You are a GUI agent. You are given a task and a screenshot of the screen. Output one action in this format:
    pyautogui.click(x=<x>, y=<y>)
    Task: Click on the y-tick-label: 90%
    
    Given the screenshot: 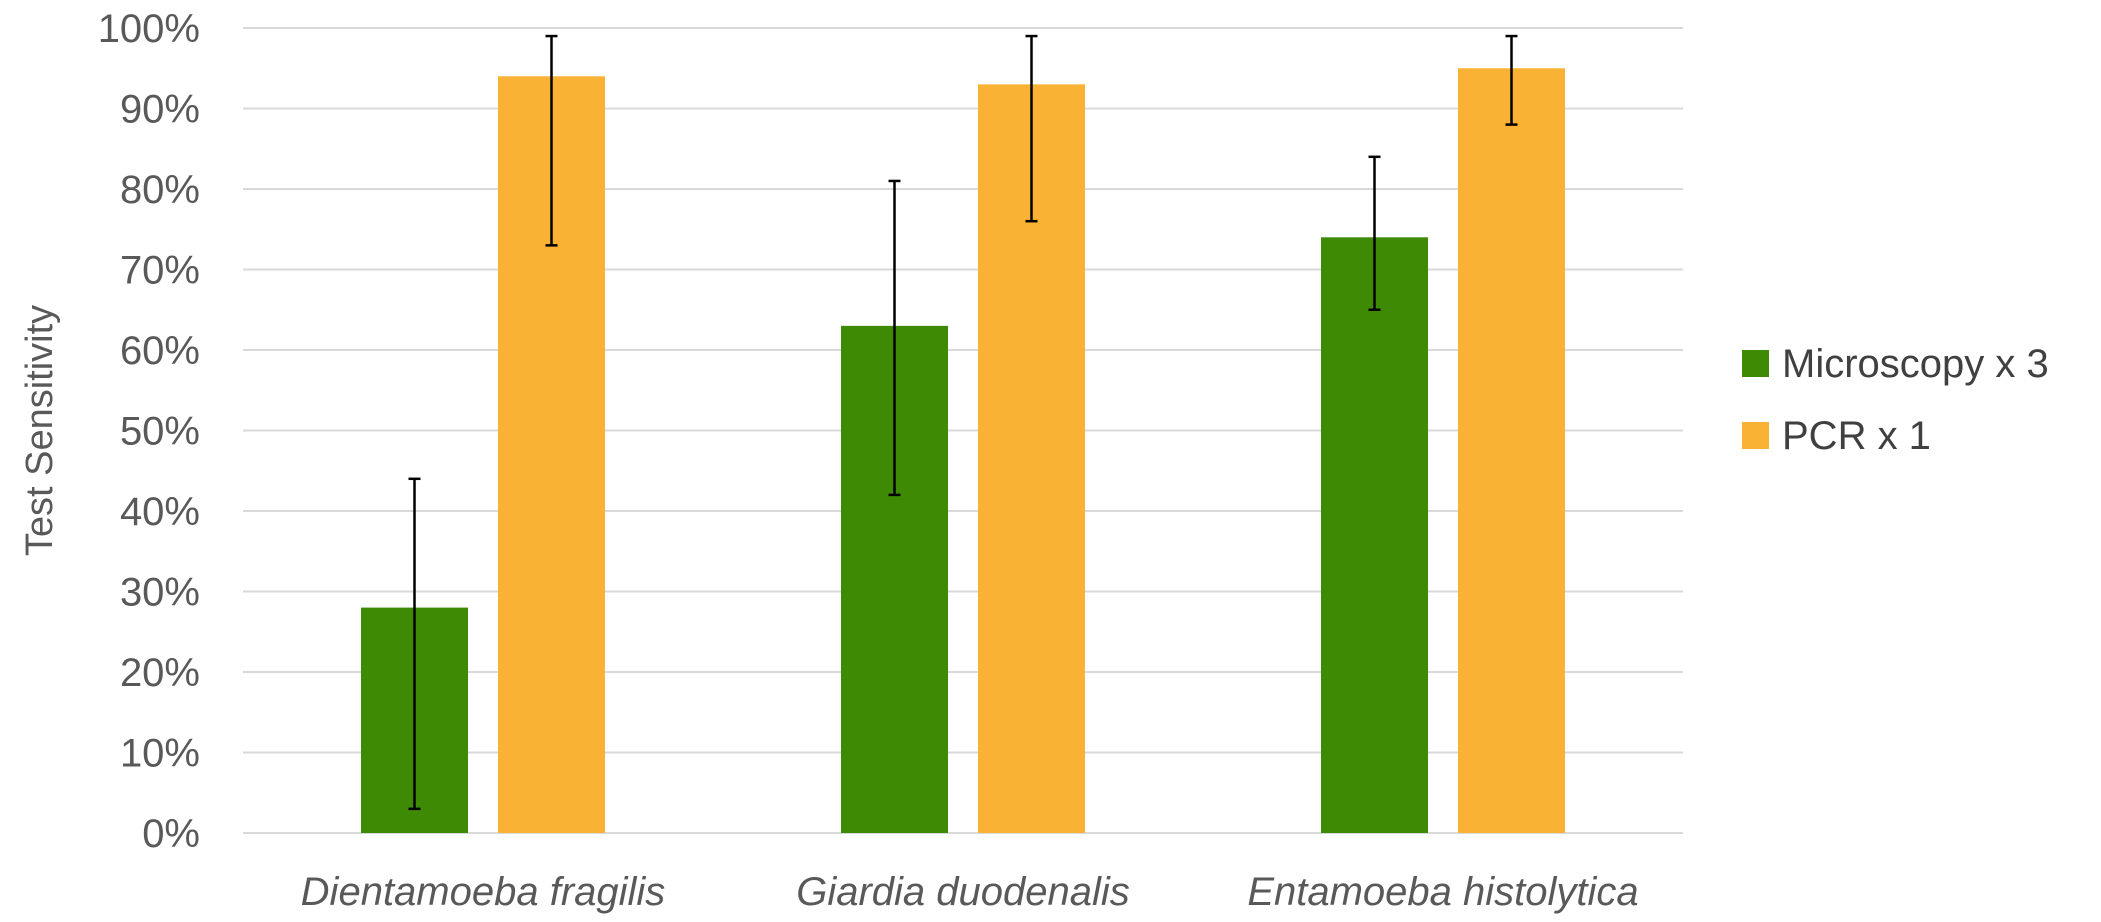 What is the action you would take?
    pyautogui.click(x=160, y=110)
    